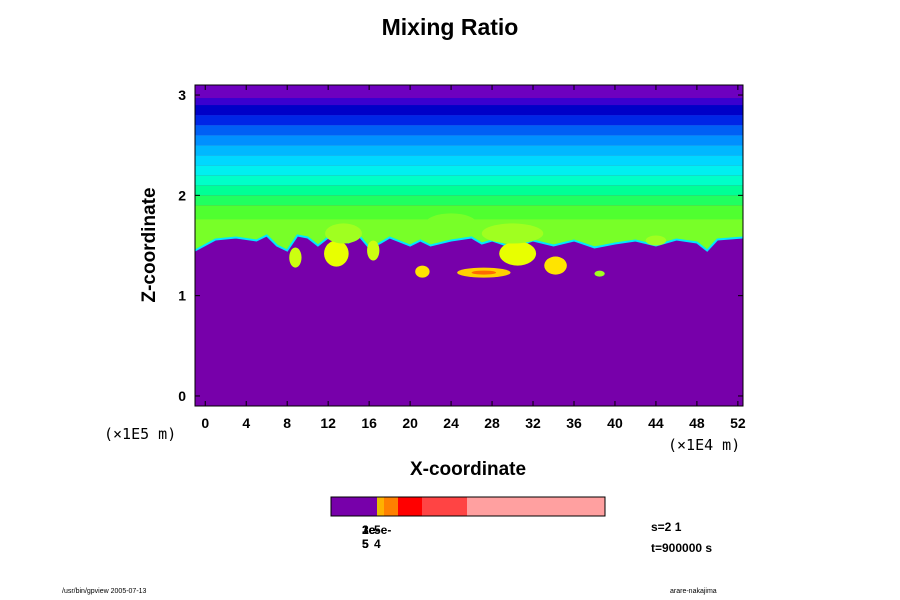  I want to click on colorbar-label: 5e-4, so click(383, 537).